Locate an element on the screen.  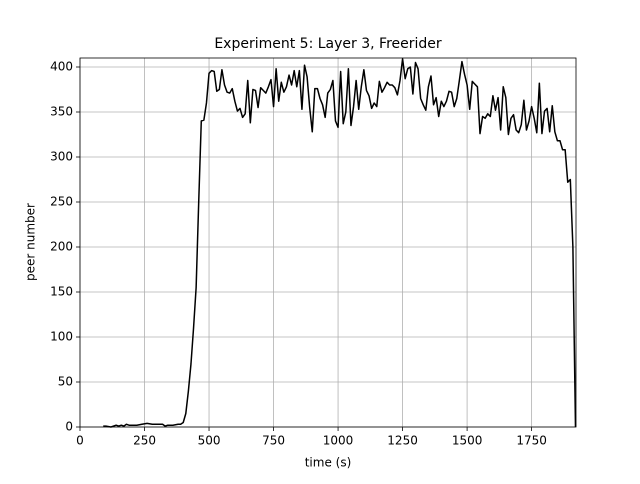
y-tick-label: 100 is located at coordinates (61, 337).